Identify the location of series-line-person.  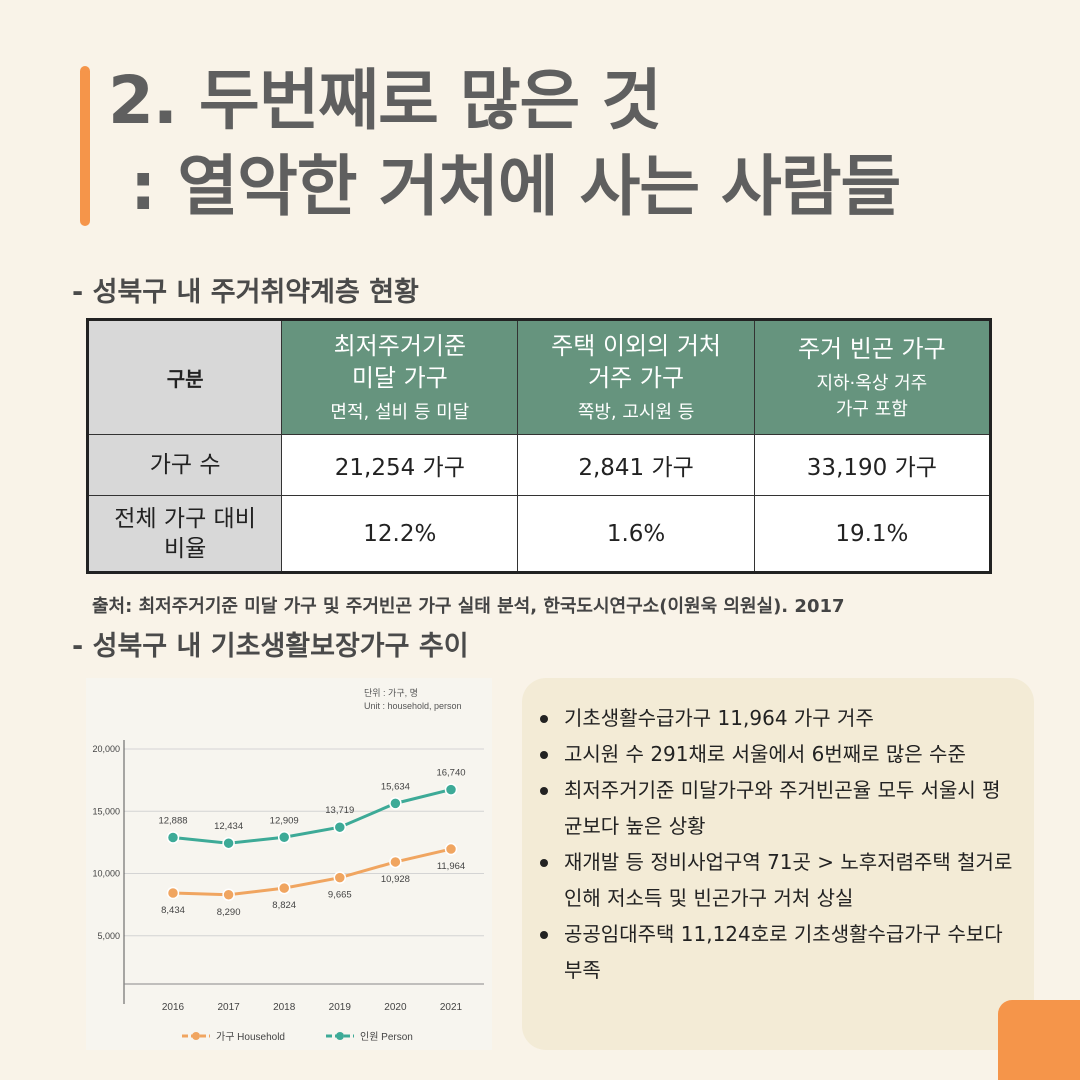
(312, 816).